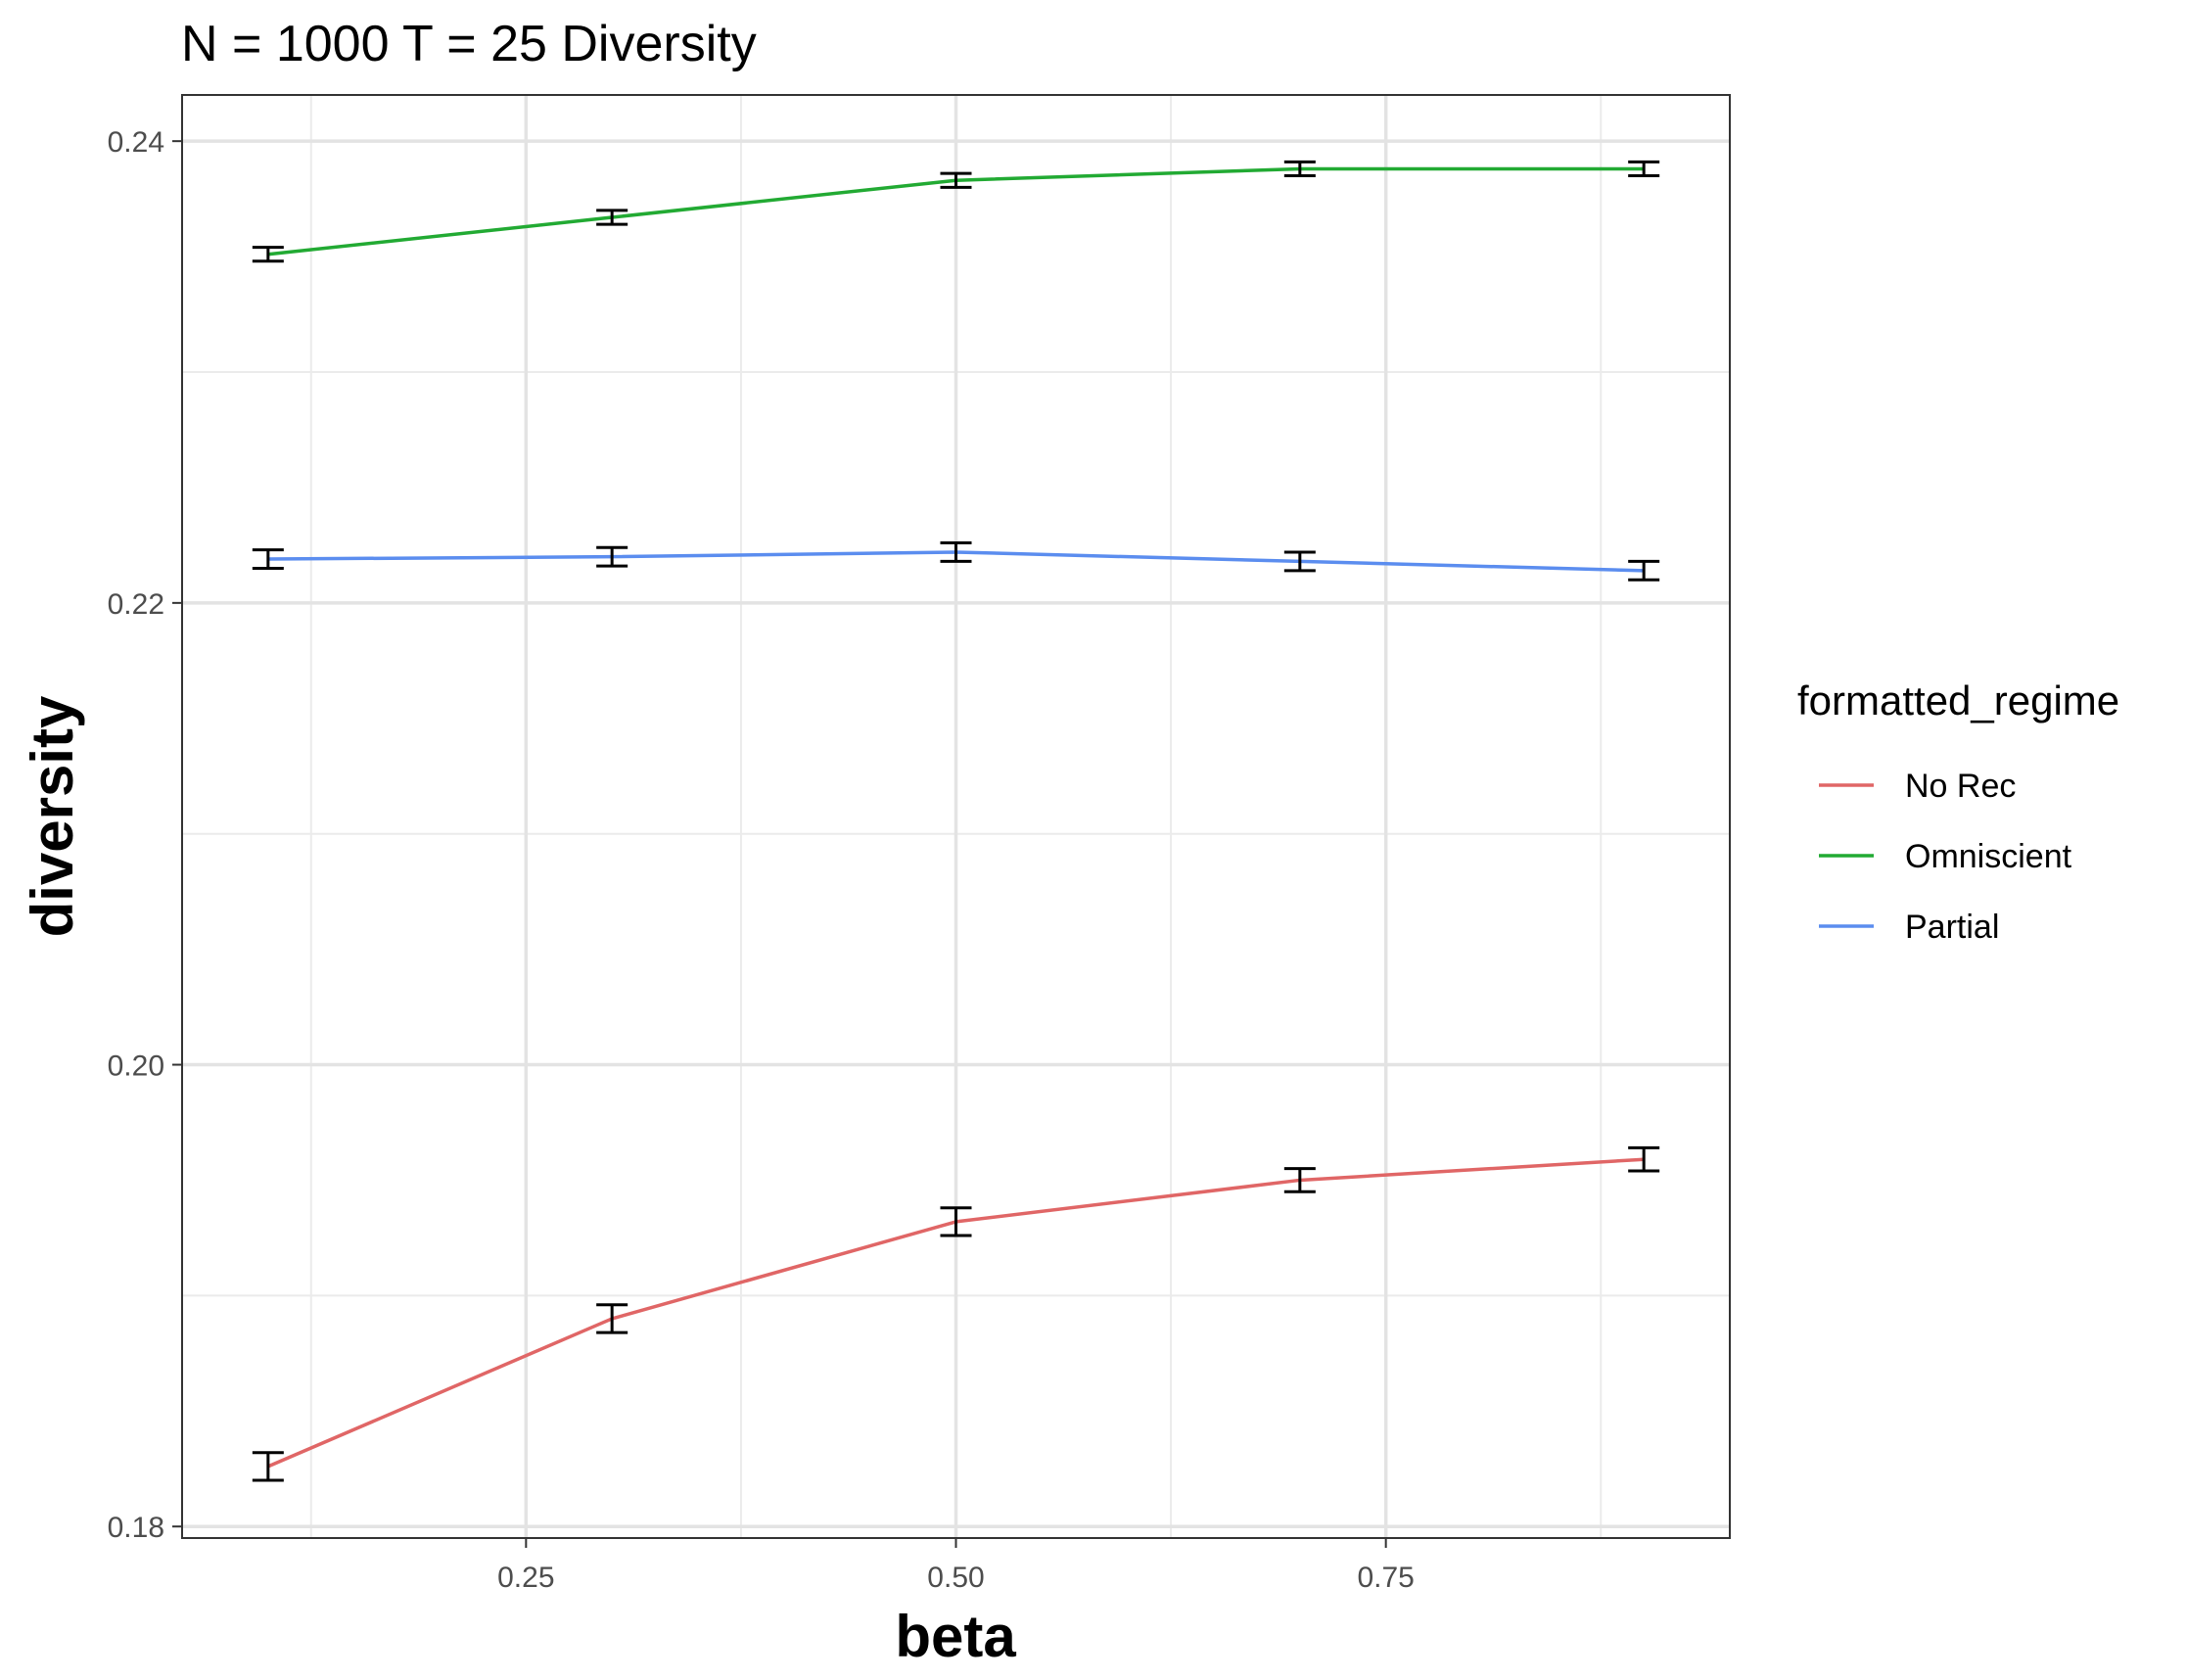 Image resolution: width=2186 pixels, height=1680 pixels. I want to click on legend-item-no-rec: No Rec, so click(1917, 786).